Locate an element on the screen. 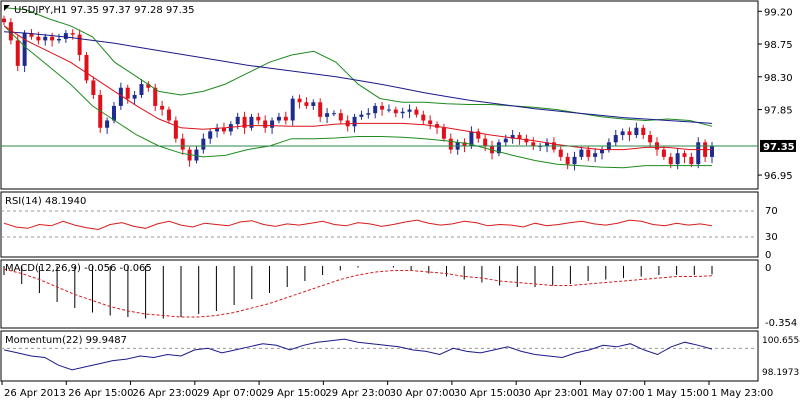  price-tick-label: 98.30 is located at coordinates (778, 78).